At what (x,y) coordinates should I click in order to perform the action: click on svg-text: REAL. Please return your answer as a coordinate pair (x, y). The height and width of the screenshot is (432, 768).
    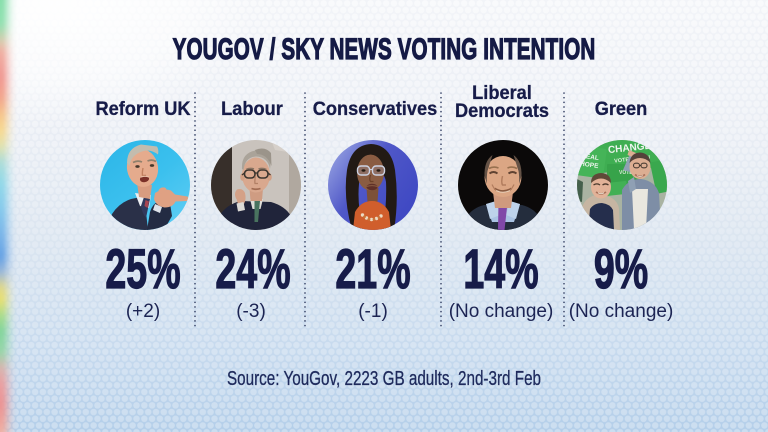
    Looking at the image, I should click on (590, 157).